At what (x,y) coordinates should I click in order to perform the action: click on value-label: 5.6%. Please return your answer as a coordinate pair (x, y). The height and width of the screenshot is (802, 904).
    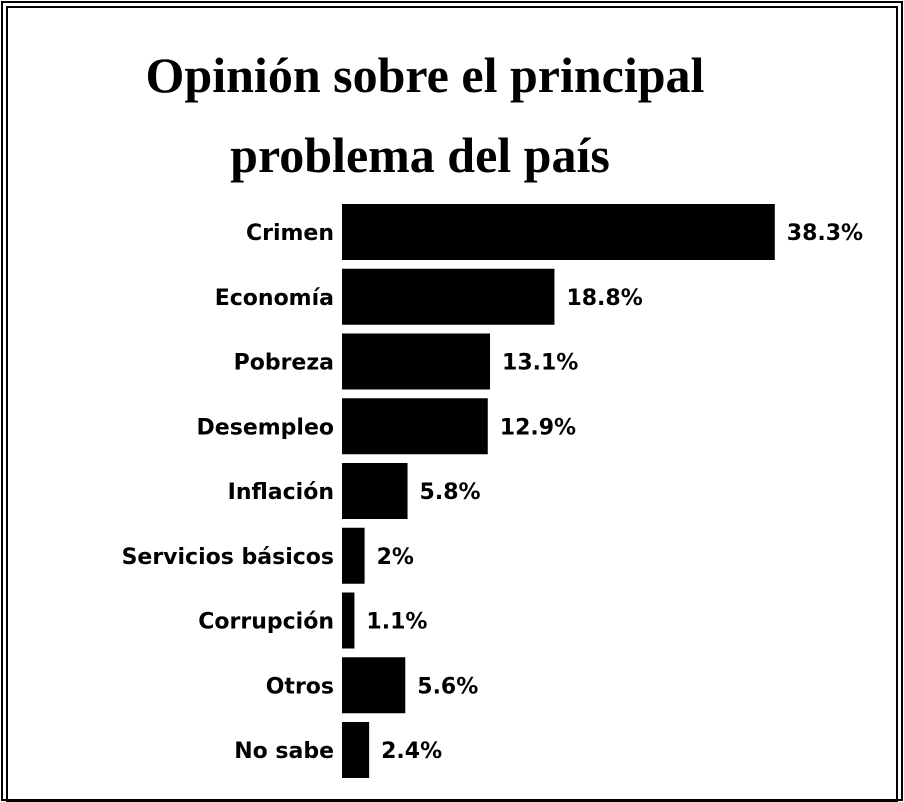
    Looking at the image, I should click on (447, 686).